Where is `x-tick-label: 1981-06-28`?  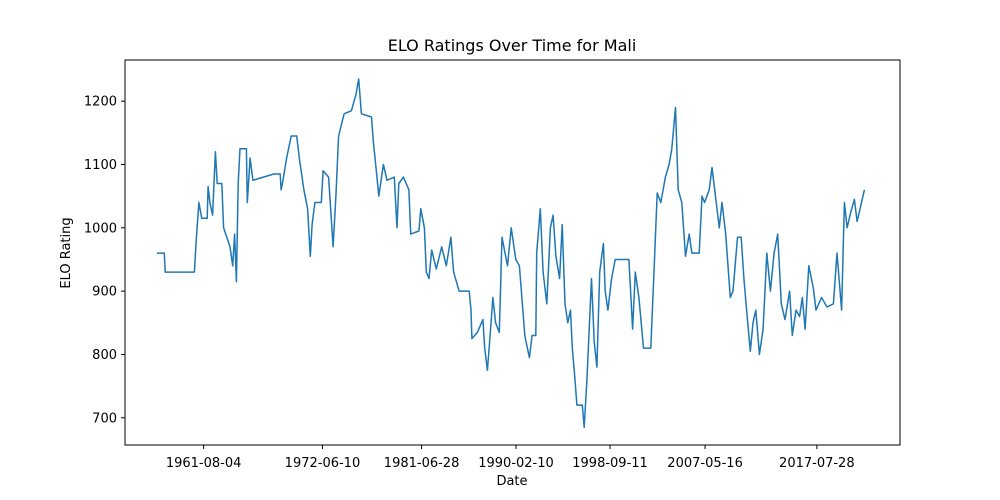
x-tick-label: 1981-06-28 is located at coordinates (422, 463).